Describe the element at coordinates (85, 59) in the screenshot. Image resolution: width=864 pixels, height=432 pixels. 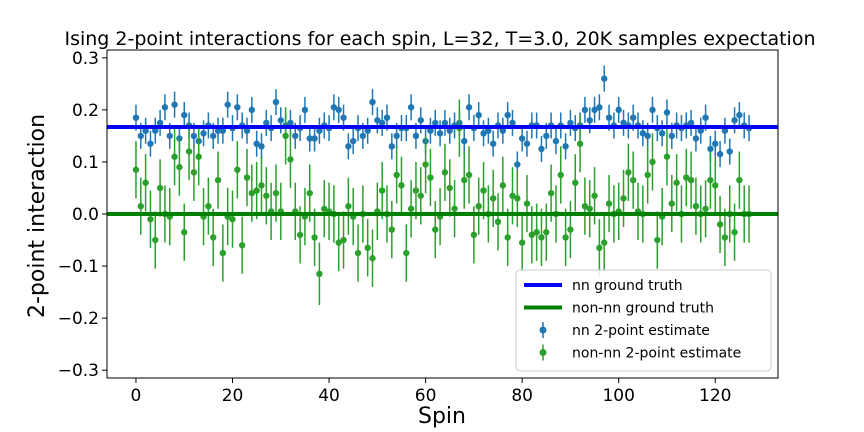
I see `y-tick-label: 0.3` at that location.